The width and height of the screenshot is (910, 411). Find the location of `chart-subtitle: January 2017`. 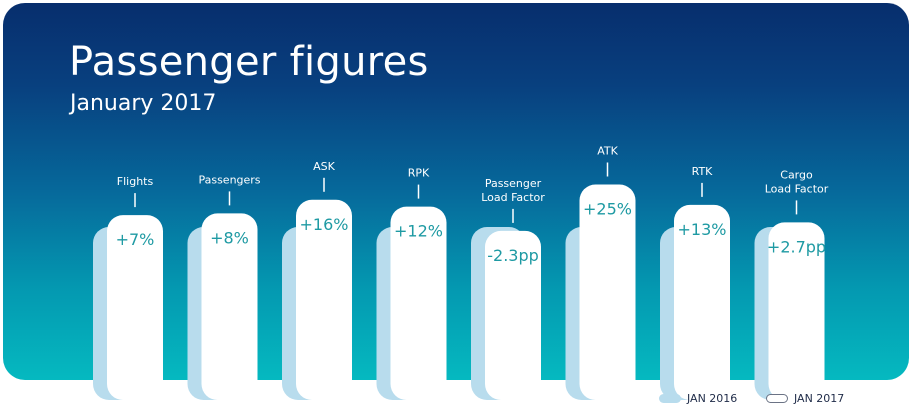

chart-subtitle: January 2017 is located at coordinates (143, 103).